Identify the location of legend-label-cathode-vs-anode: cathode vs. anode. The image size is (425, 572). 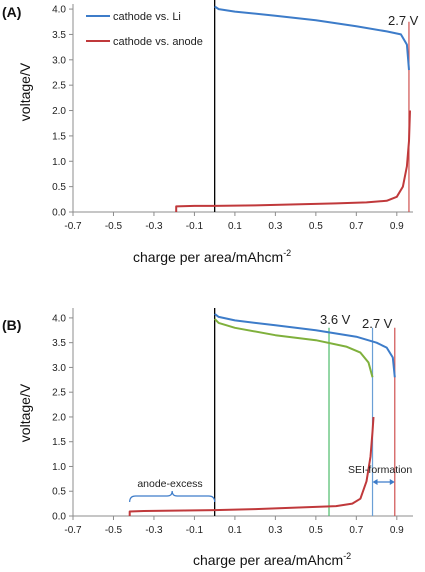
(158, 42).